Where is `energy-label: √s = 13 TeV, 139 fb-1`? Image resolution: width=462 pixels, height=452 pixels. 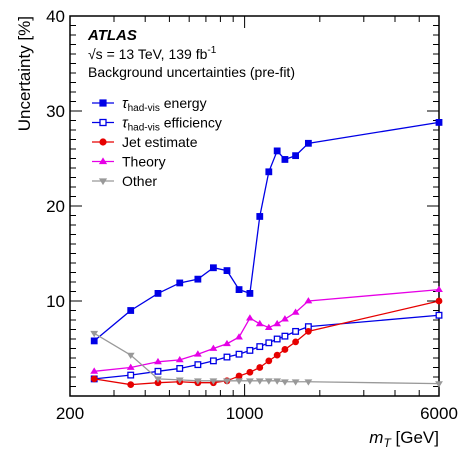 energy-label: √s = 13 TeV, 139 fb-1 is located at coordinates (152, 53).